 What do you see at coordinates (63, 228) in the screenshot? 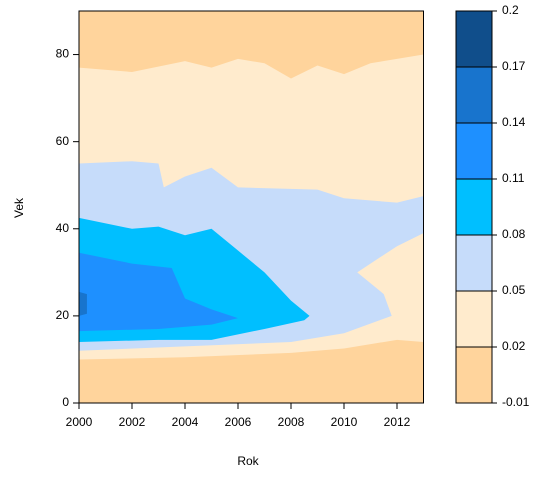
I see `y-tick-label: 40` at bounding box center [63, 228].